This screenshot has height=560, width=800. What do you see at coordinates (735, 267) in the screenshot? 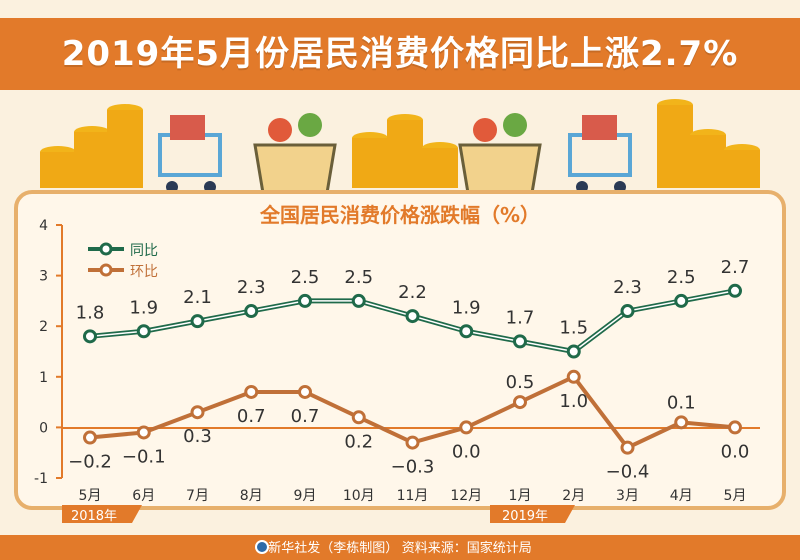
I see `data-label-yoy: 2.7` at bounding box center [735, 267].